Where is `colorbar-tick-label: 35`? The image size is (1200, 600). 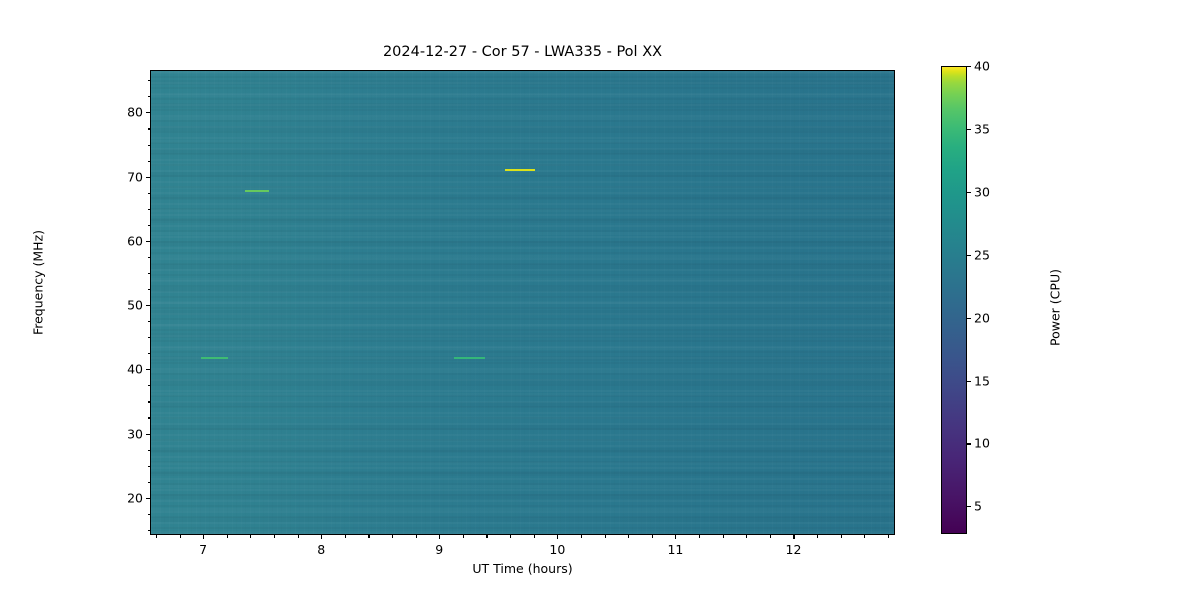 colorbar-tick-label: 35 is located at coordinates (982, 129).